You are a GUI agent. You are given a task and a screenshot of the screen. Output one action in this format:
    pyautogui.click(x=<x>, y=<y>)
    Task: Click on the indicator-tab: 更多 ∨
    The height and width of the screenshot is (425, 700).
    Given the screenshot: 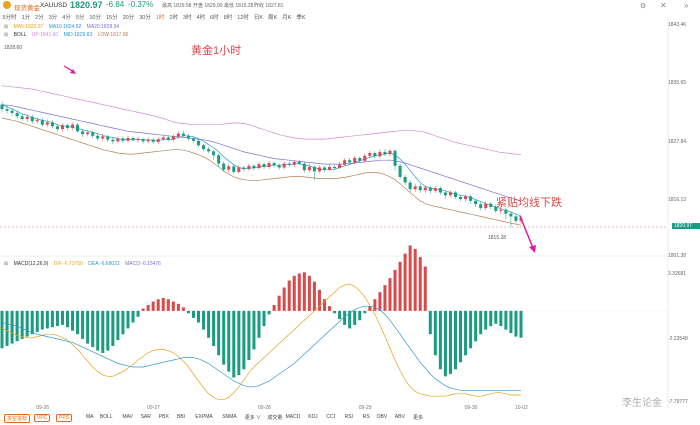 What is the action you would take?
    pyautogui.click(x=253, y=418)
    